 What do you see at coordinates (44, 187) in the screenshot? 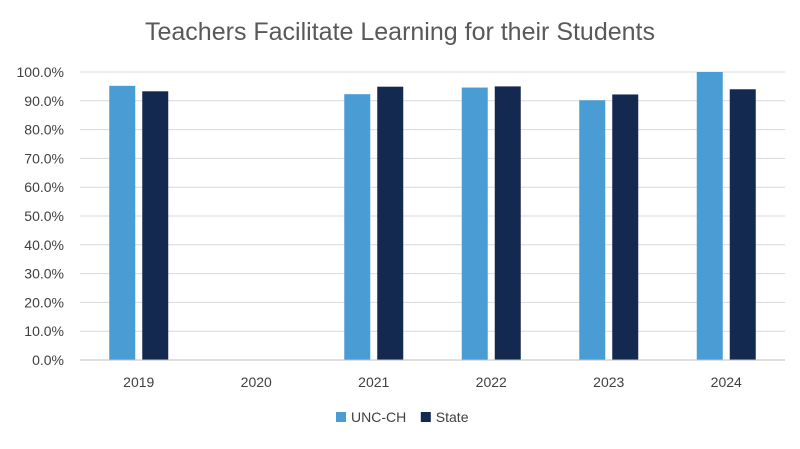
I see `y-tick-label: 60.0%` at bounding box center [44, 187].